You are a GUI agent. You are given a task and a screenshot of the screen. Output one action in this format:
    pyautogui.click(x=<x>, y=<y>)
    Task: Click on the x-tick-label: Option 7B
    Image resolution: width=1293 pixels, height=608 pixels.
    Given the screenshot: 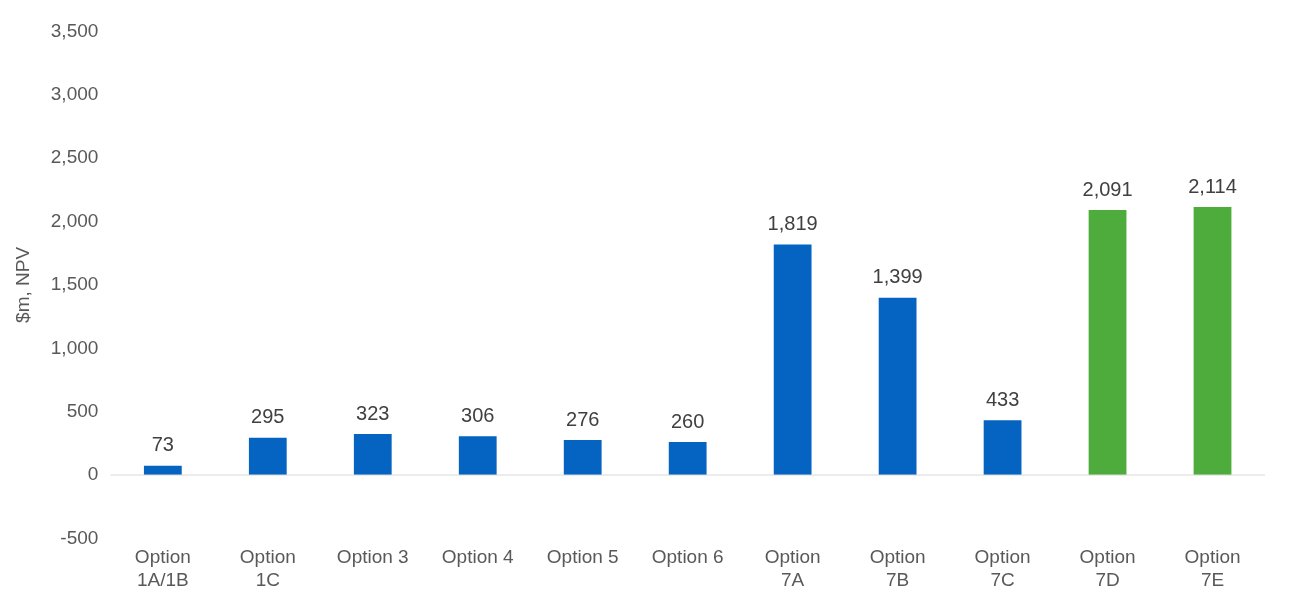 What is the action you would take?
    pyautogui.click(x=897, y=568)
    